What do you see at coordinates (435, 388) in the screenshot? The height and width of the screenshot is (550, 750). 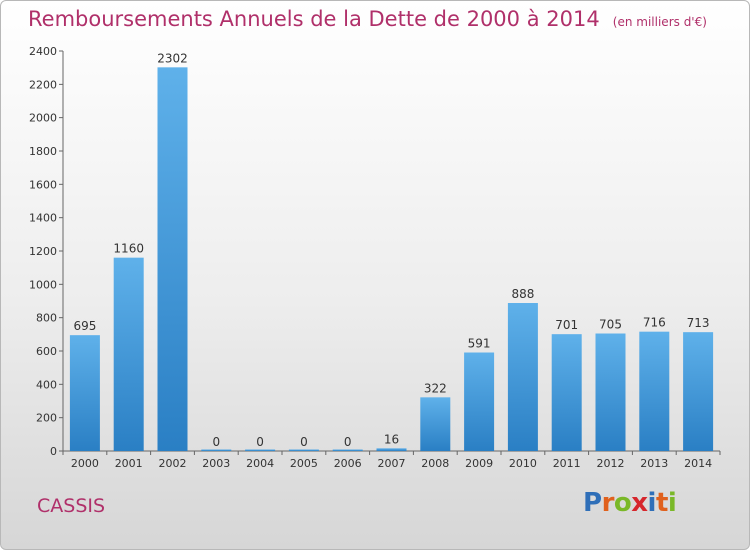 I see `data-label: 322` at bounding box center [435, 388].